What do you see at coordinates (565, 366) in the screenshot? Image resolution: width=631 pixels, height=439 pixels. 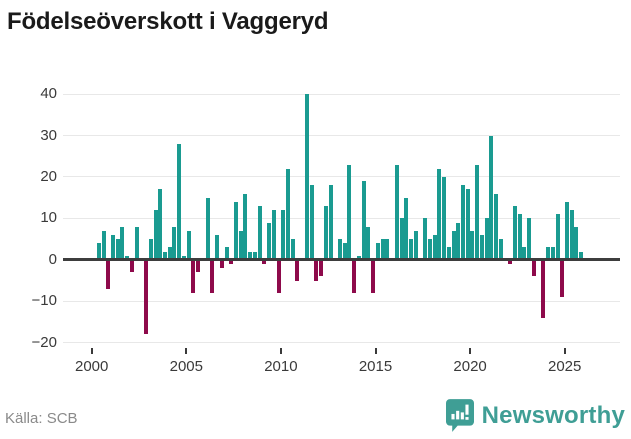 I see `x-axis-label: 2025` at bounding box center [565, 366].